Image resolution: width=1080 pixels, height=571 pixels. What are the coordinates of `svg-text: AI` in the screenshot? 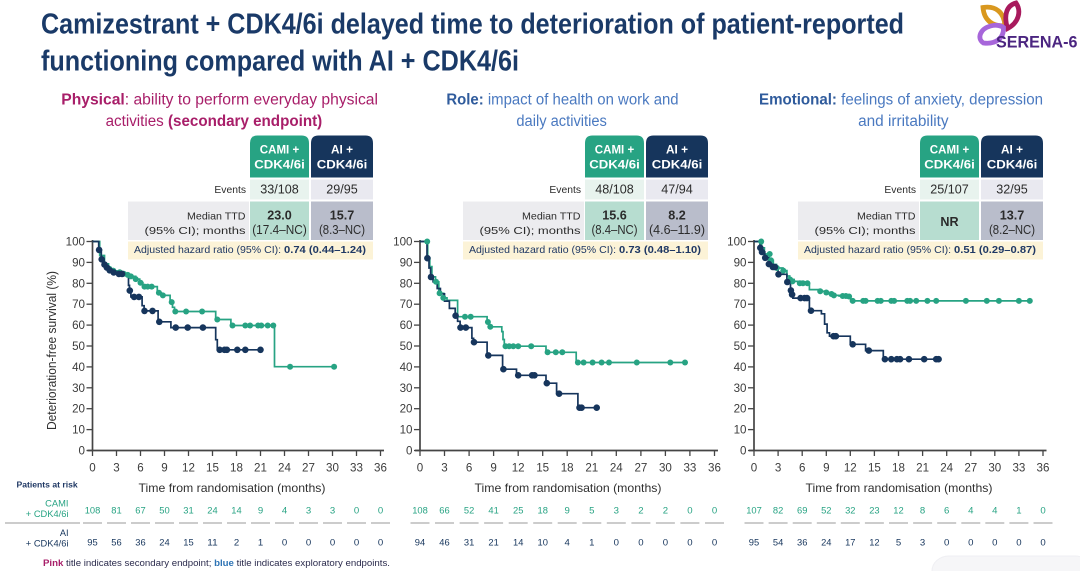 It's located at (64, 533).